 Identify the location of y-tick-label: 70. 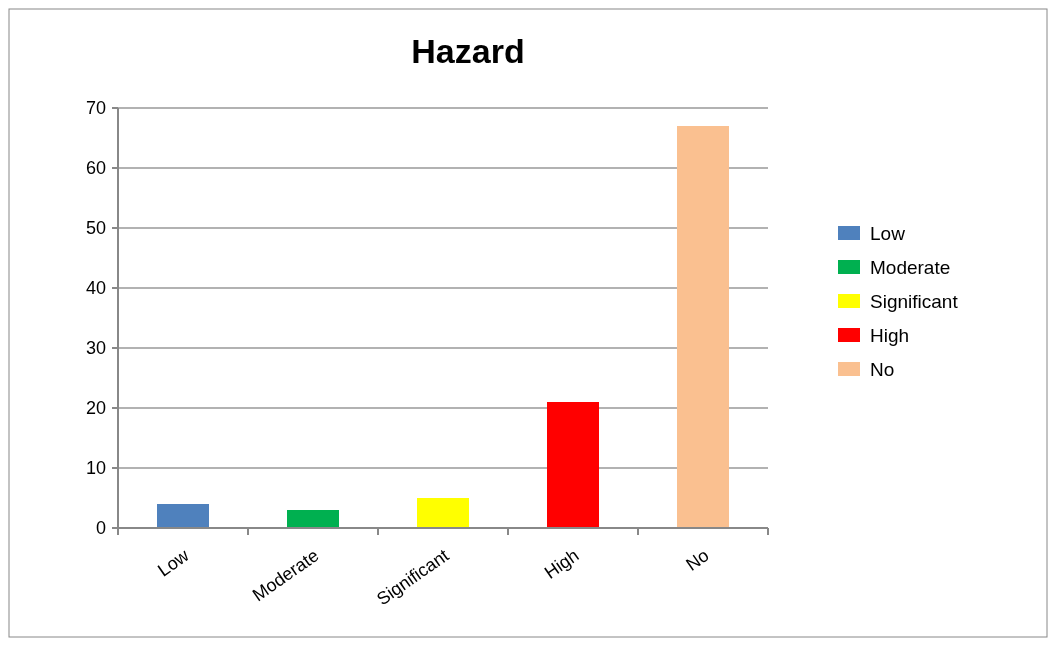
(95, 108).